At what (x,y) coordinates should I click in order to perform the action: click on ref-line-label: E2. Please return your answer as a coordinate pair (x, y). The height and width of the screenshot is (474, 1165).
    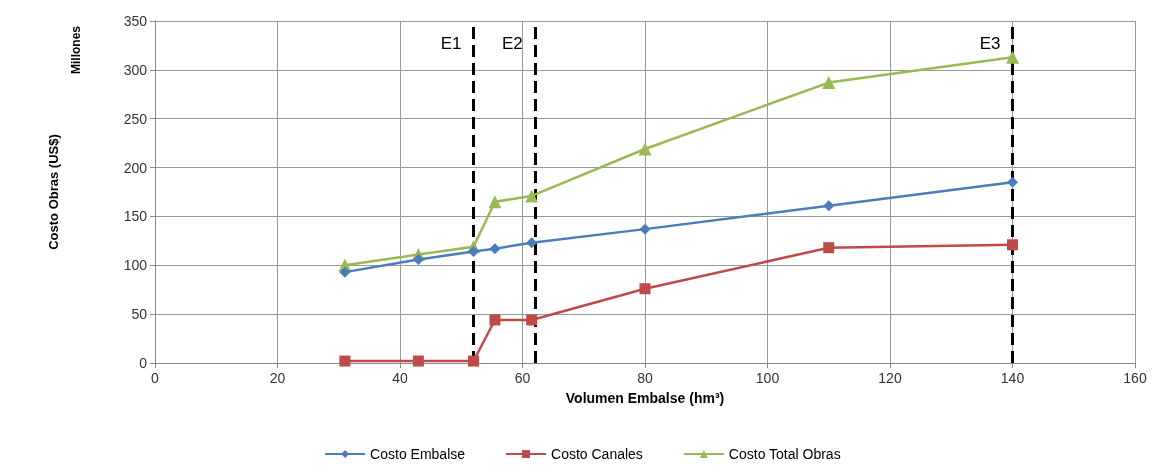
    Looking at the image, I should click on (512, 43).